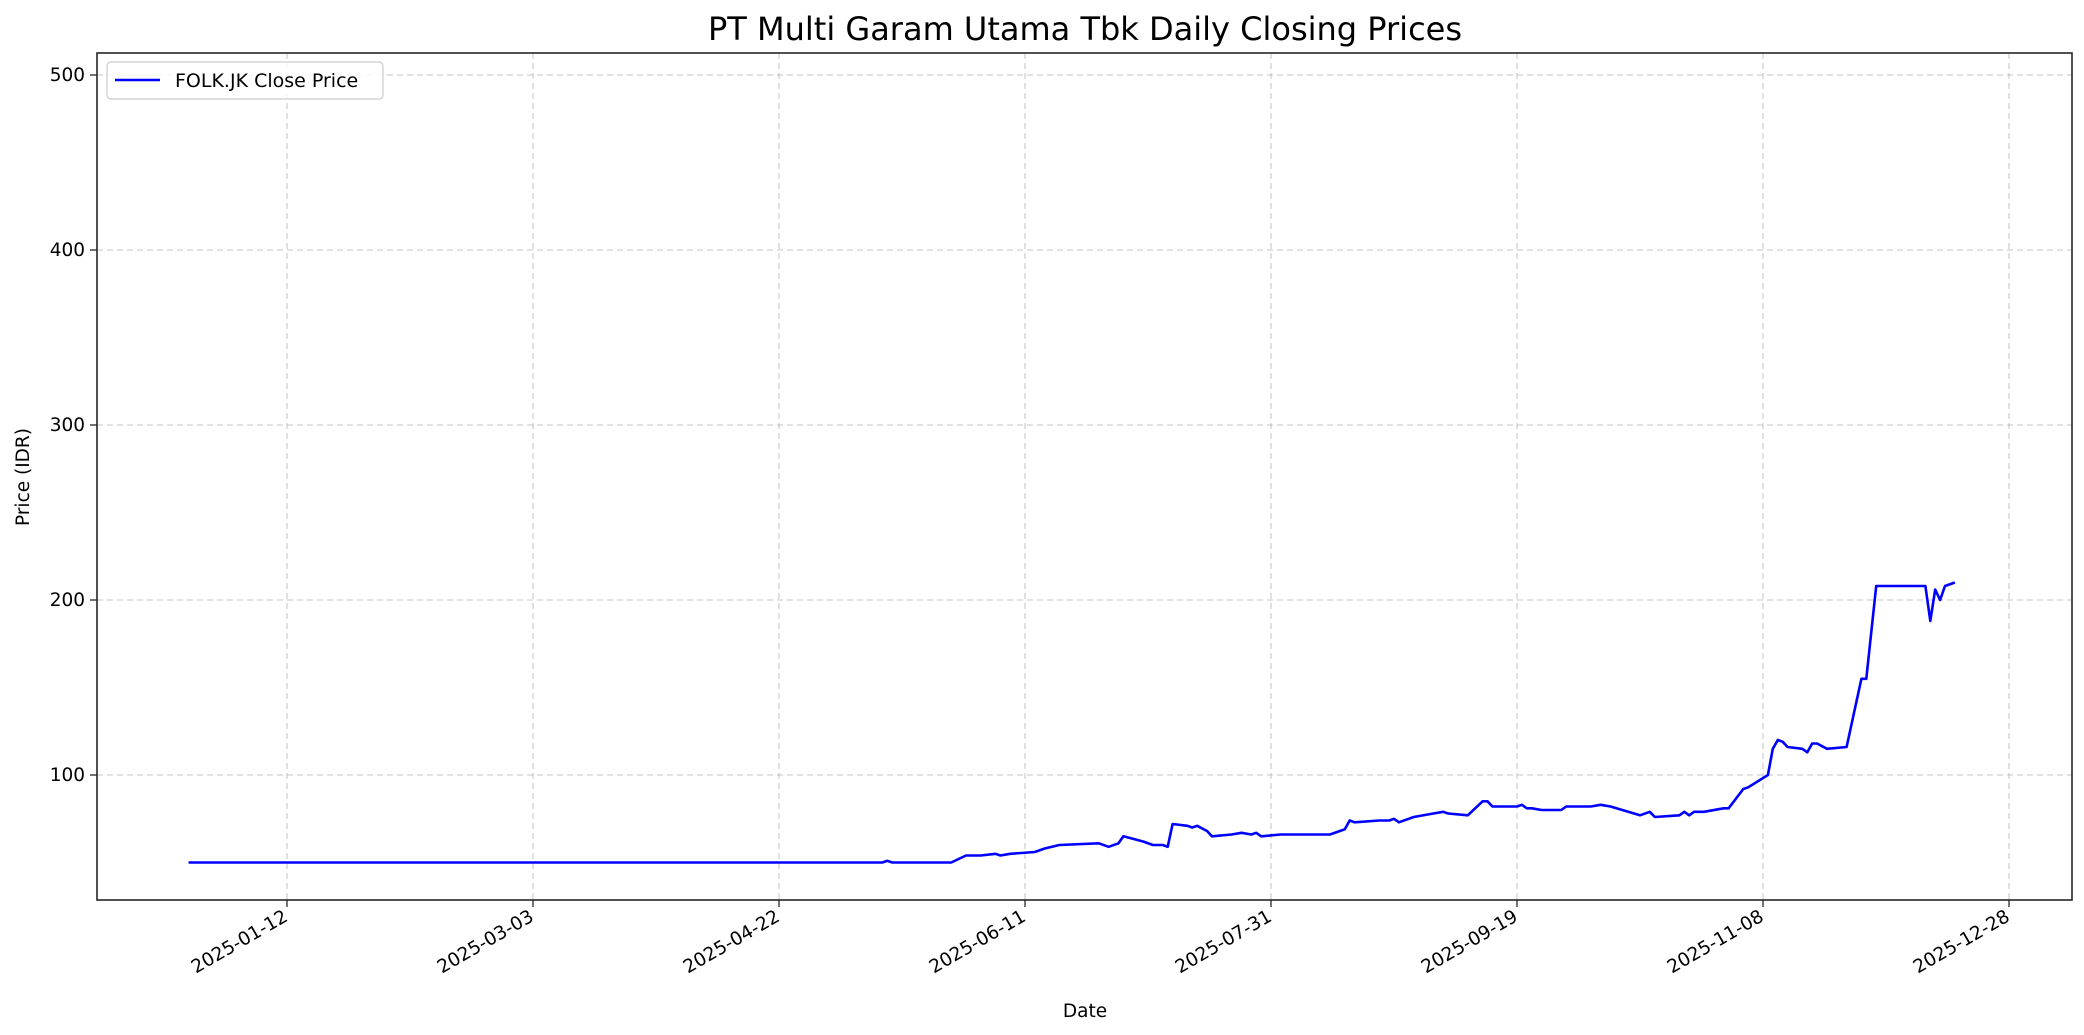 This screenshot has width=2084, height=1035. What do you see at coordinates (23, 477) in the screenshot?
I see `y-axis-label: Price (IDR)` at bounding box center [23, 477].